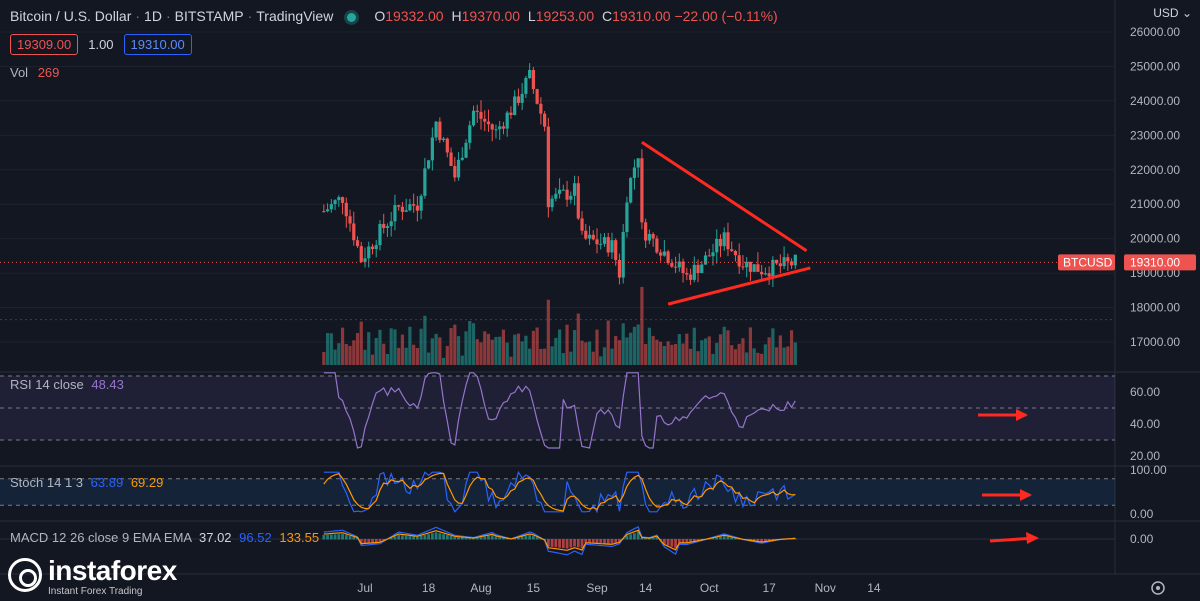  Describe the element at coordinates (641, 16) in the screenshot. I see `close-value: 19310.00` at that location.